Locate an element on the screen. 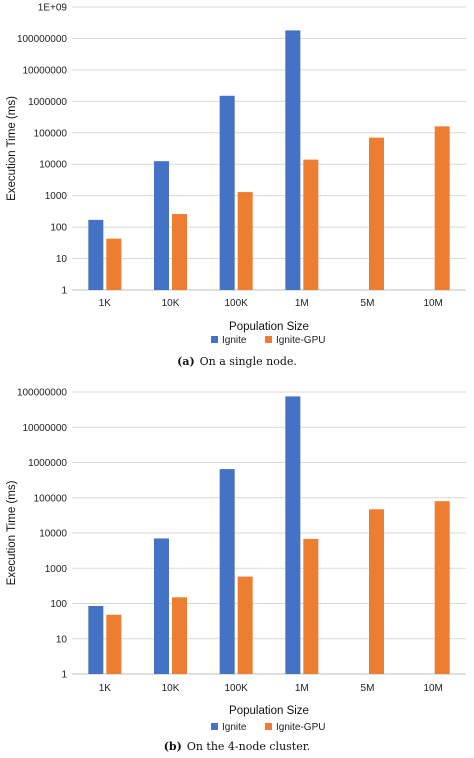 The width and height of the screenshot is (474, 758). figure-caption: (a) On a single node. is located at coordinates (237, 361).